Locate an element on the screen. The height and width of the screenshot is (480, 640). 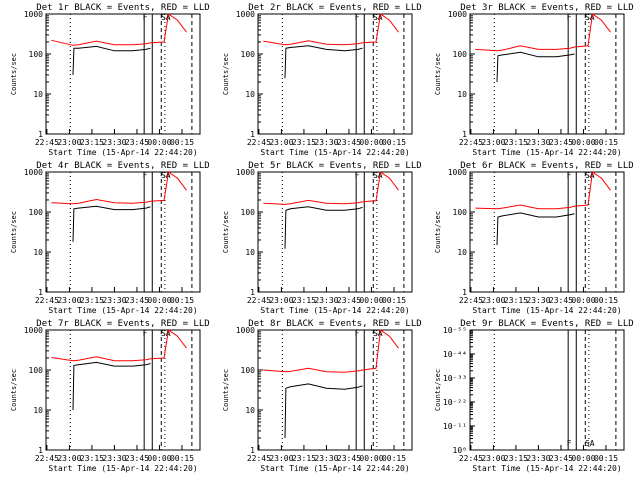
panel-title: Det 7r BLACK = Events, RED = LLD is located at coordinates (122, 324).